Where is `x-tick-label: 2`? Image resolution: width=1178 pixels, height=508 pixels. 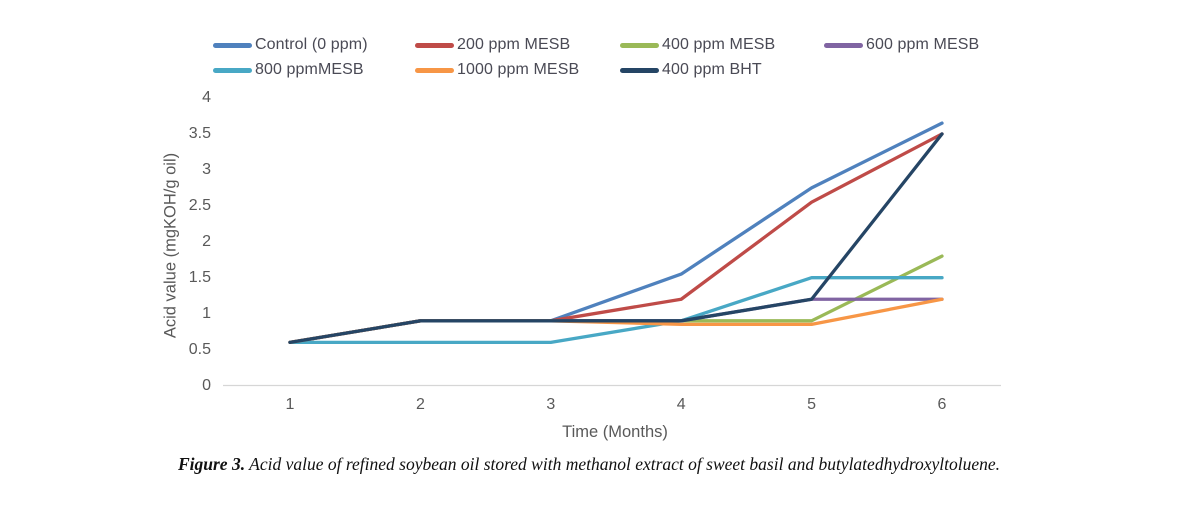 x-tick-label: 2 is located at coordinates (420, 404).